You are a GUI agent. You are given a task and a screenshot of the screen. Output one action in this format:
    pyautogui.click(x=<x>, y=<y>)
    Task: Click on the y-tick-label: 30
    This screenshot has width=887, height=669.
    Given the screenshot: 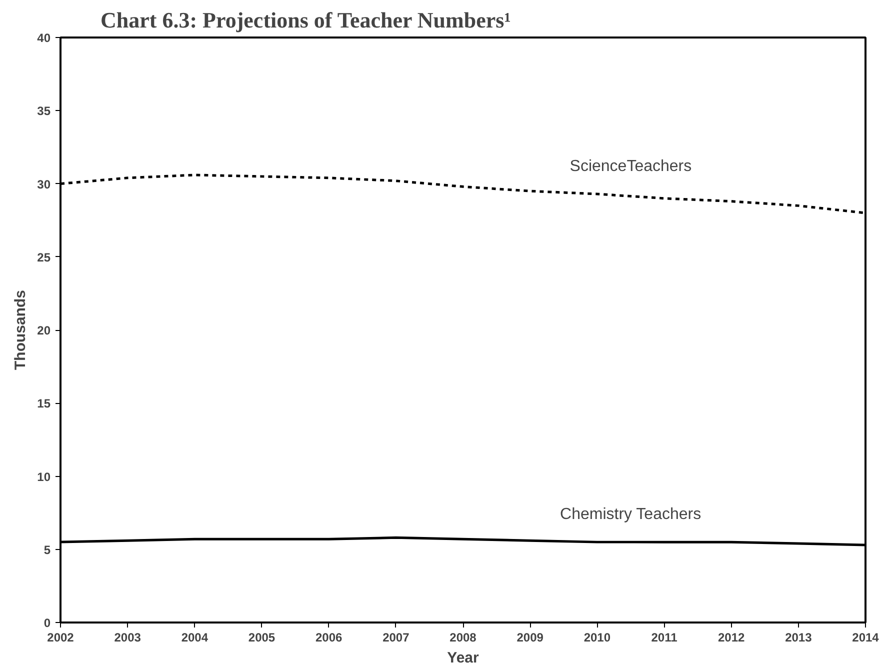 What is the action you would take?
    pyautogui.click(x=44, y=184)
    